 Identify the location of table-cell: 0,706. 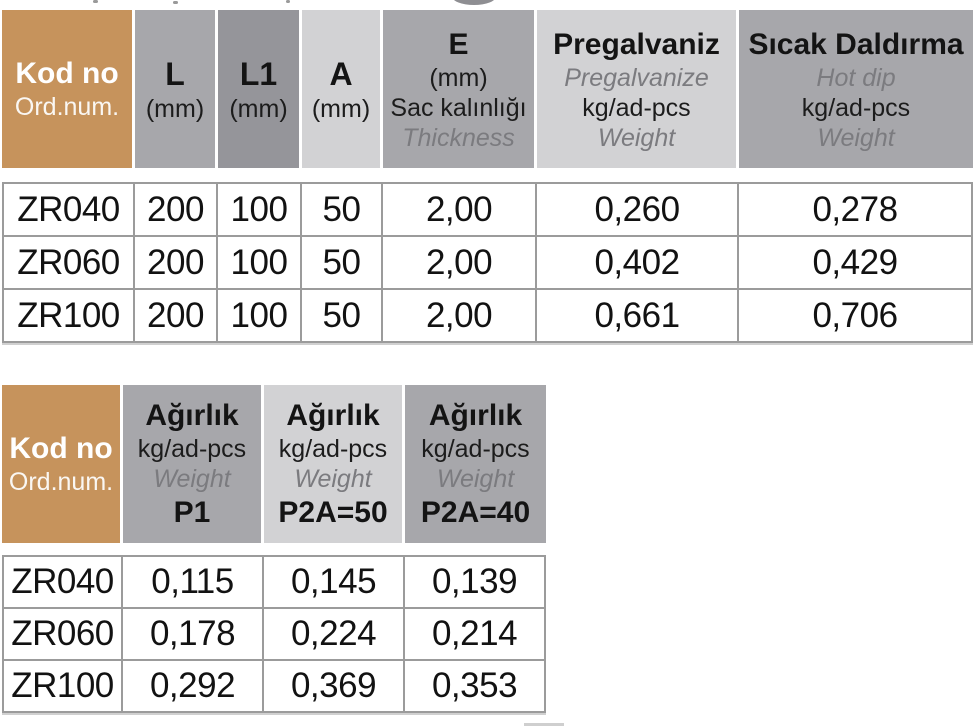
(855, 315).